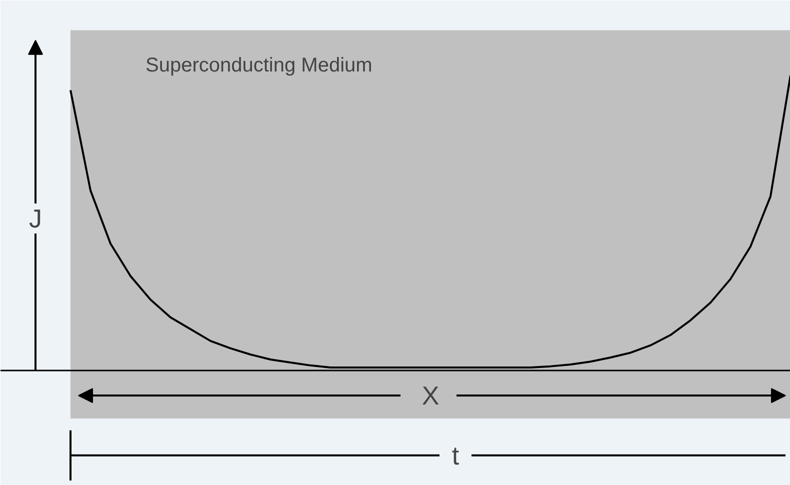 Image resolution: width=790 pixels, height=485 pixels. What do you see at coordinates (259, 65) in the screenshot?
I see `annotation: Superconducting Medium` at bounding box center [259, 65].